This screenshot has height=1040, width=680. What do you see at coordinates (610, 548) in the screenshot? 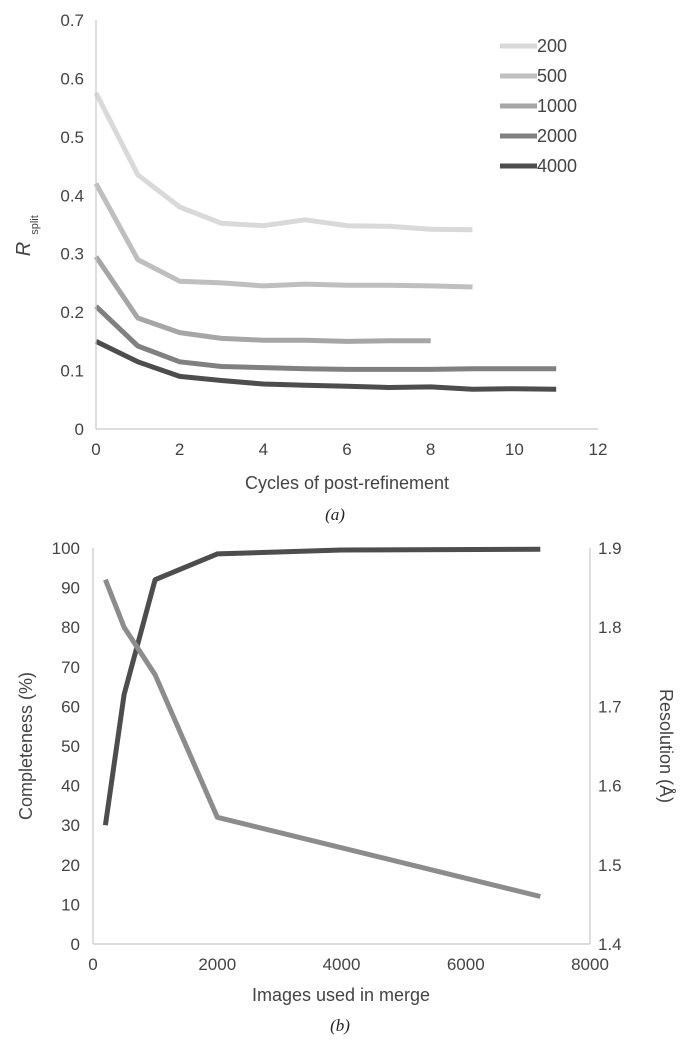
I see `panel-b-right-y-tick-label: 1.9` at bounding box center [610, 548].